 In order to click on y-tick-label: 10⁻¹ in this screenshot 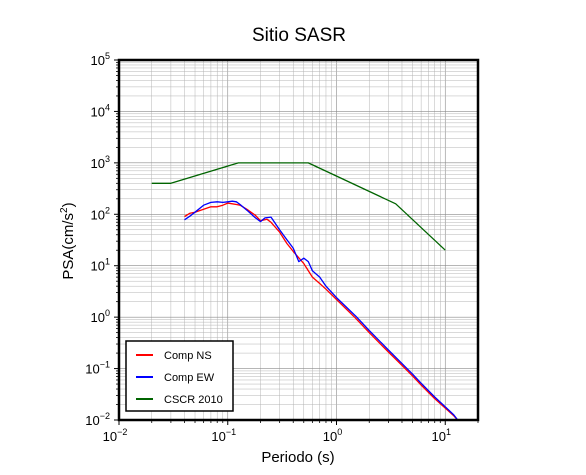, I will do `click(97, 368)`.